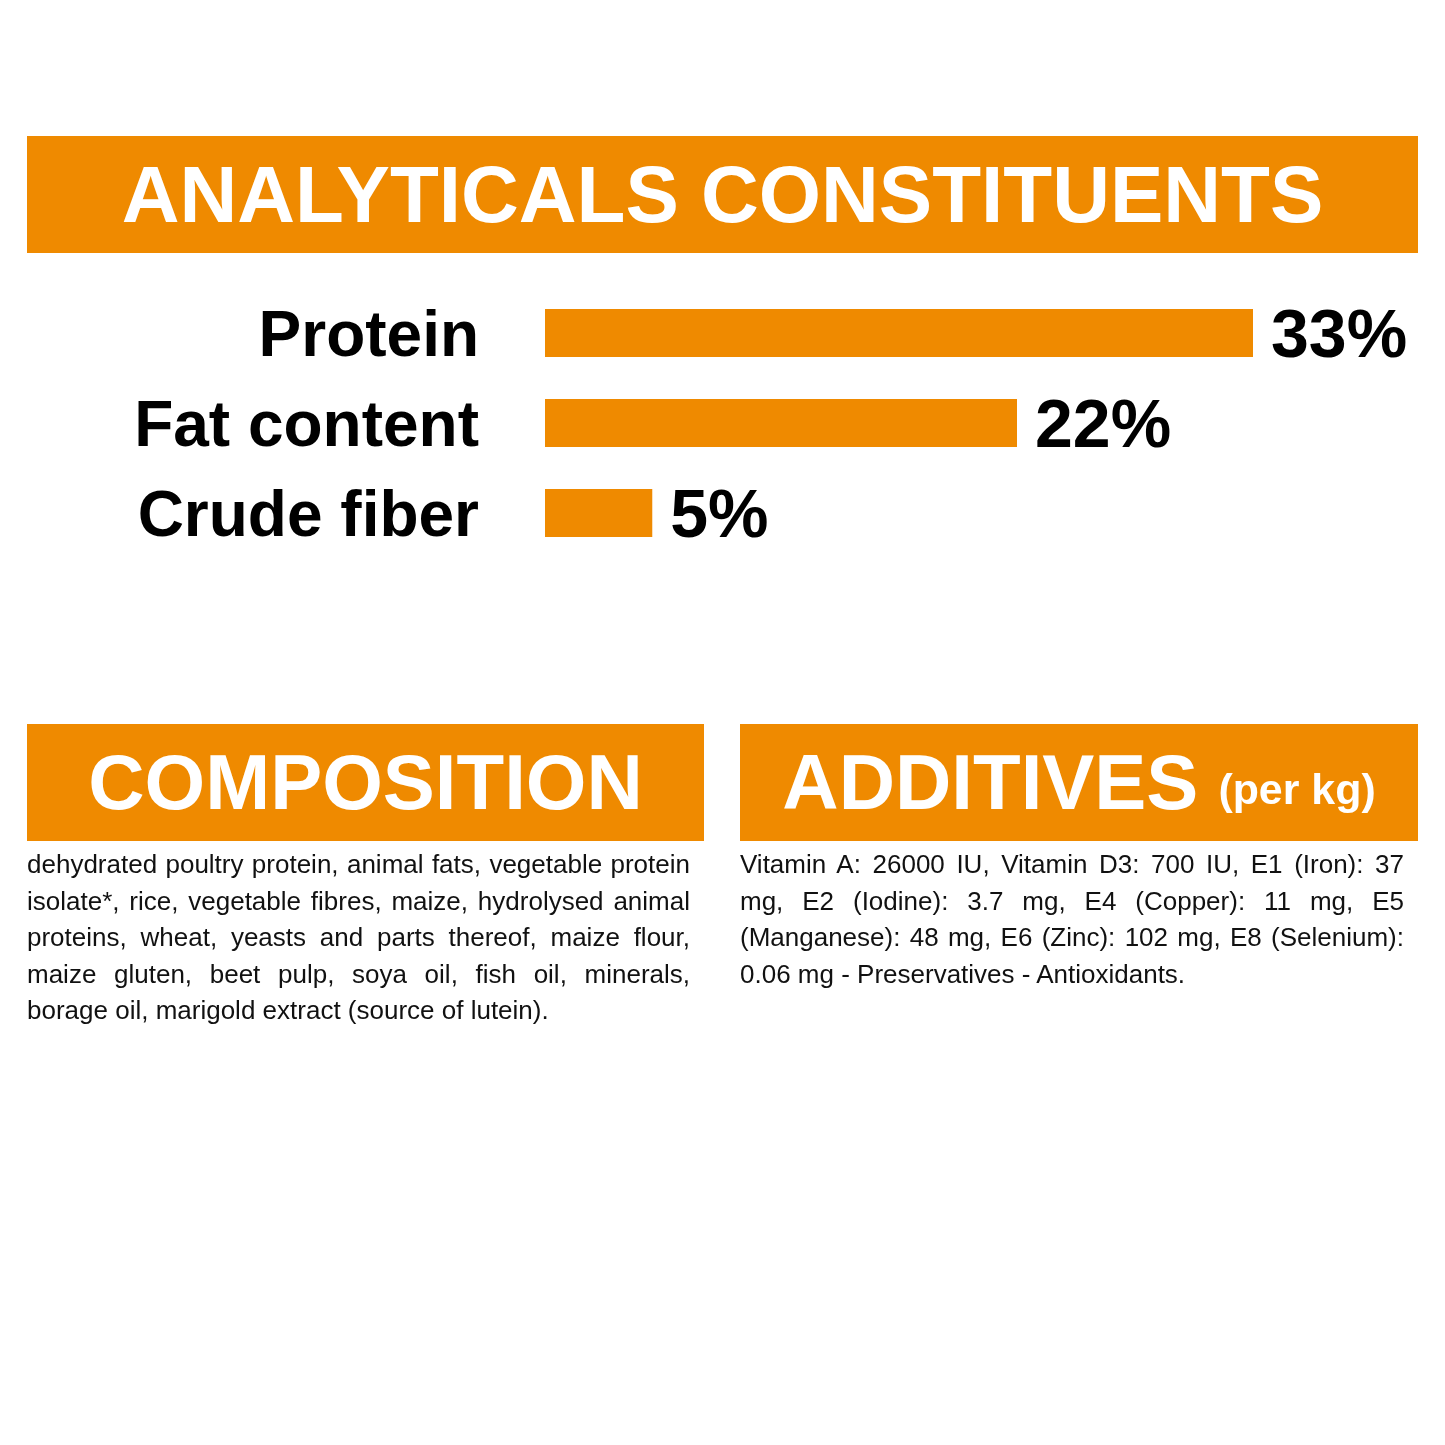 This screenshot has width=1445, height=1445. I want to click on text: COMPOSITION, so click(365, 782).